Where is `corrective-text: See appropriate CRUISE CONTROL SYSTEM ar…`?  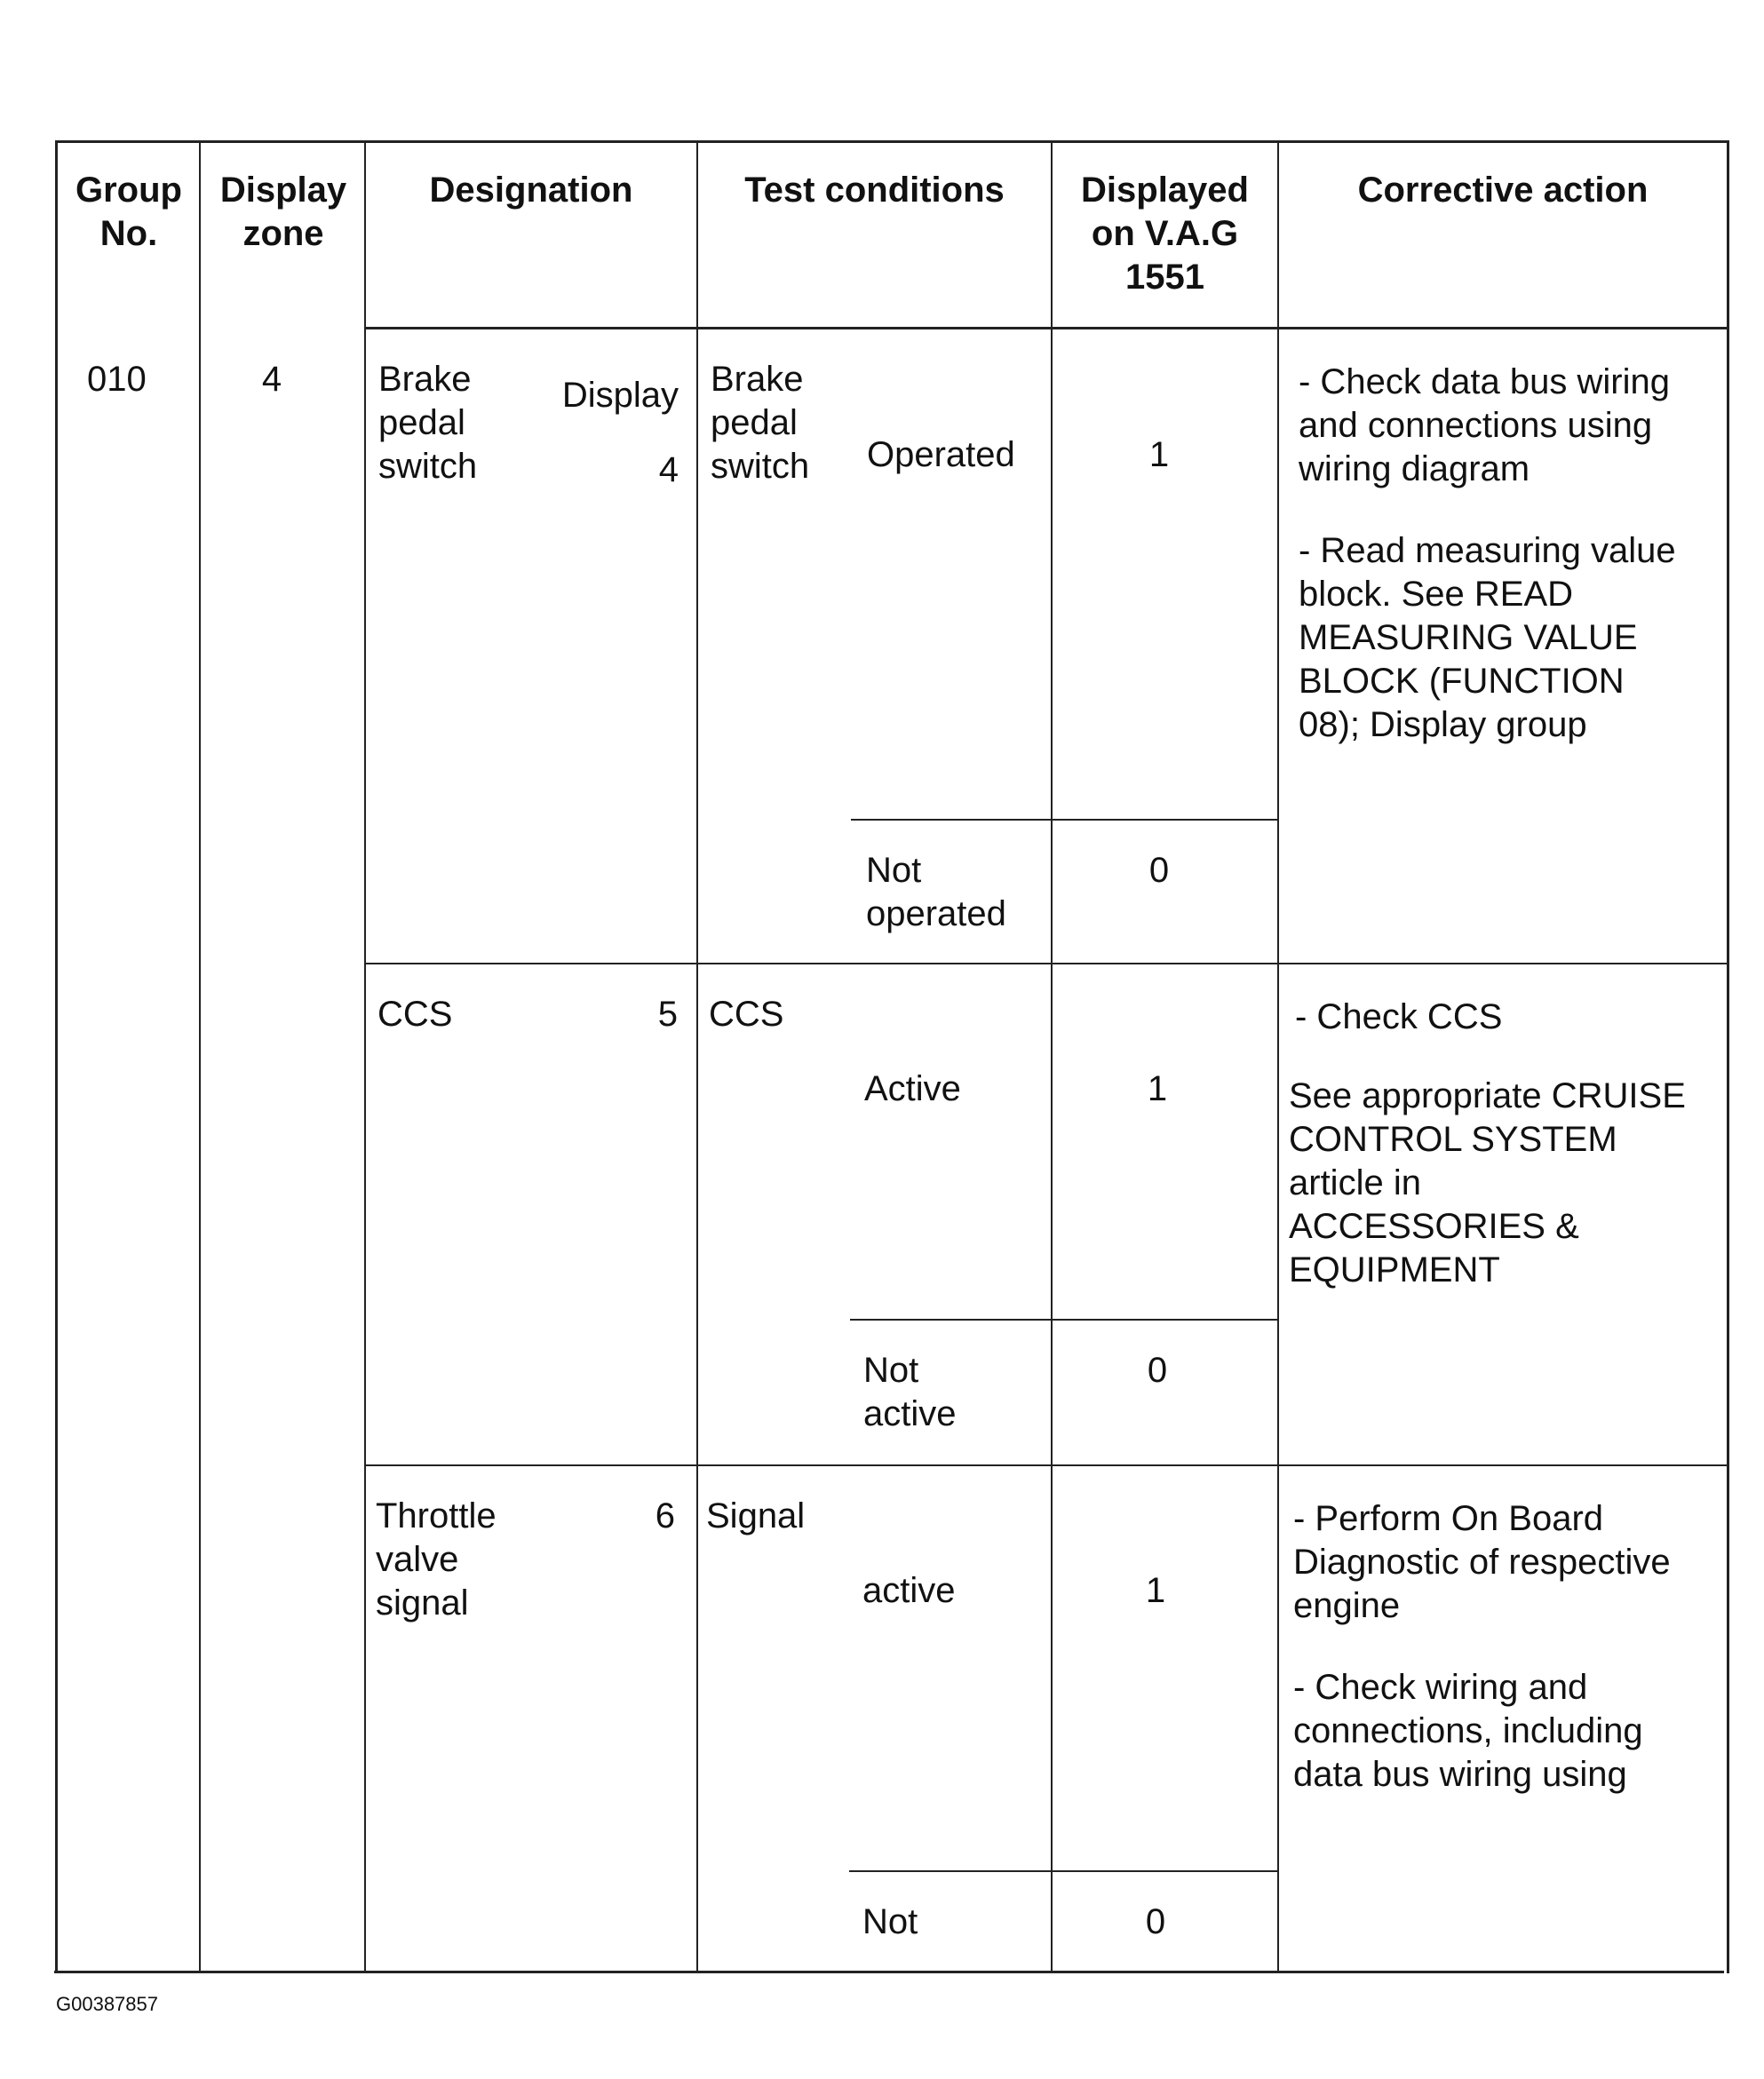 corrective-text: See appropriate CRUISE CONTROL SYSTEM ar… is located at coordinates (1487, 1182).